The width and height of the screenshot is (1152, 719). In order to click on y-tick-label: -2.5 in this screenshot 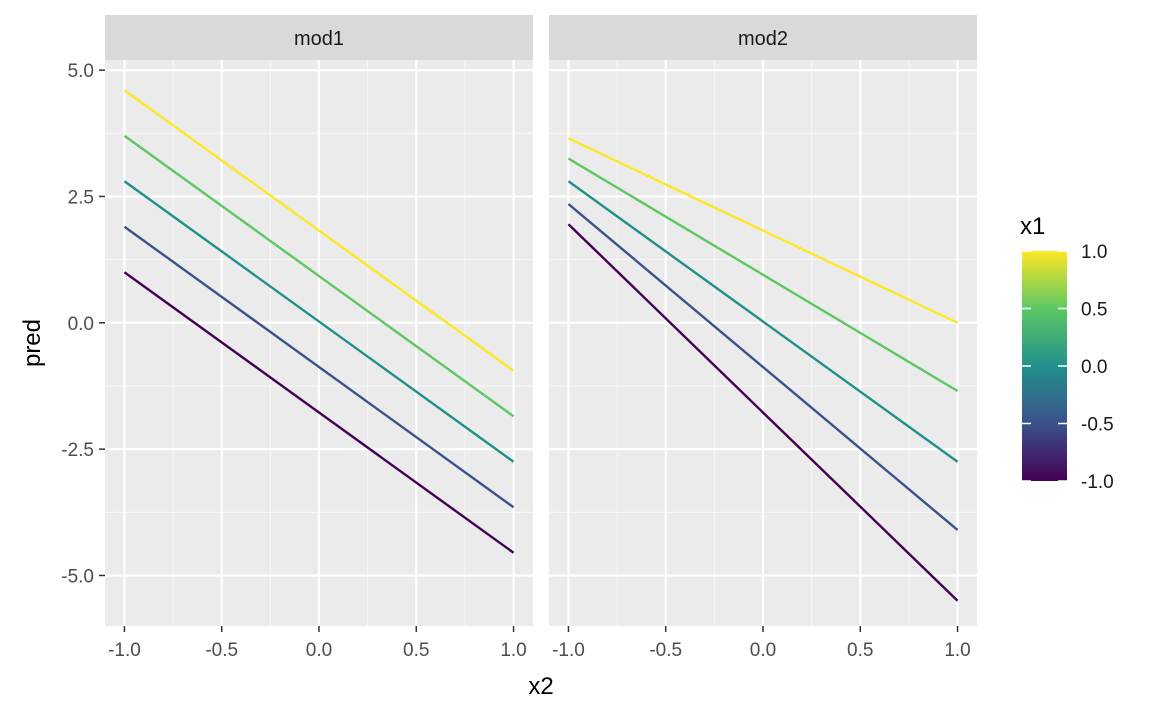, I will do `click(77, 450)`.